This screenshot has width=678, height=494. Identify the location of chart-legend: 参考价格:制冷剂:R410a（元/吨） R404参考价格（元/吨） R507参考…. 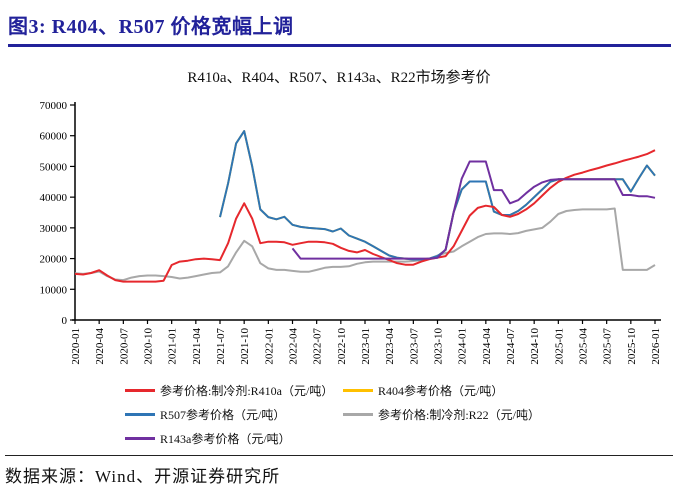
(350, 414).